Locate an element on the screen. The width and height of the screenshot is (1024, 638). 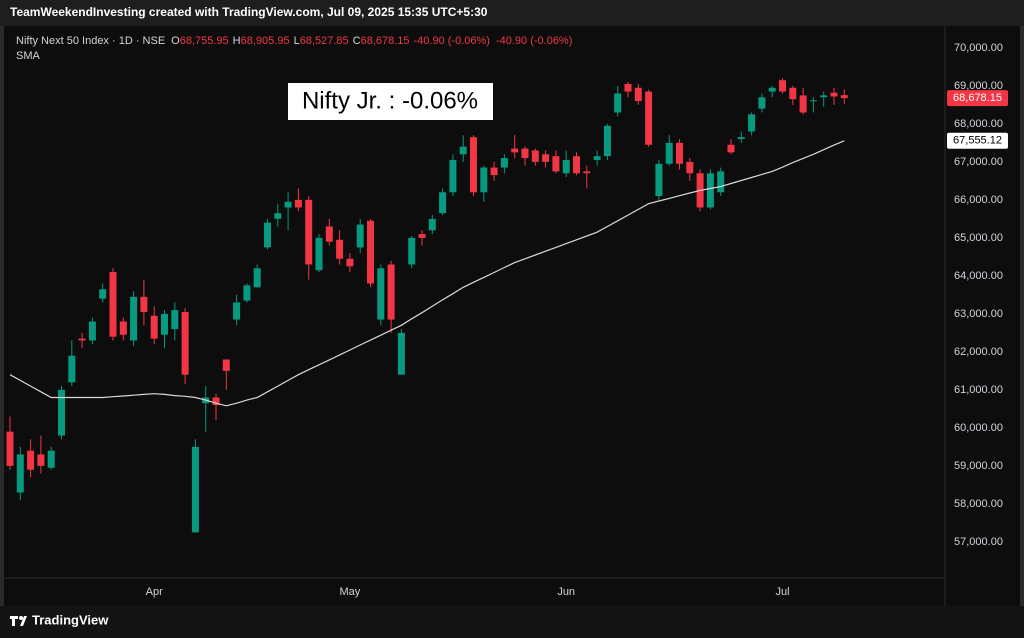
y-tick-label: 63,000.00 is located at coordinates (978, 314).